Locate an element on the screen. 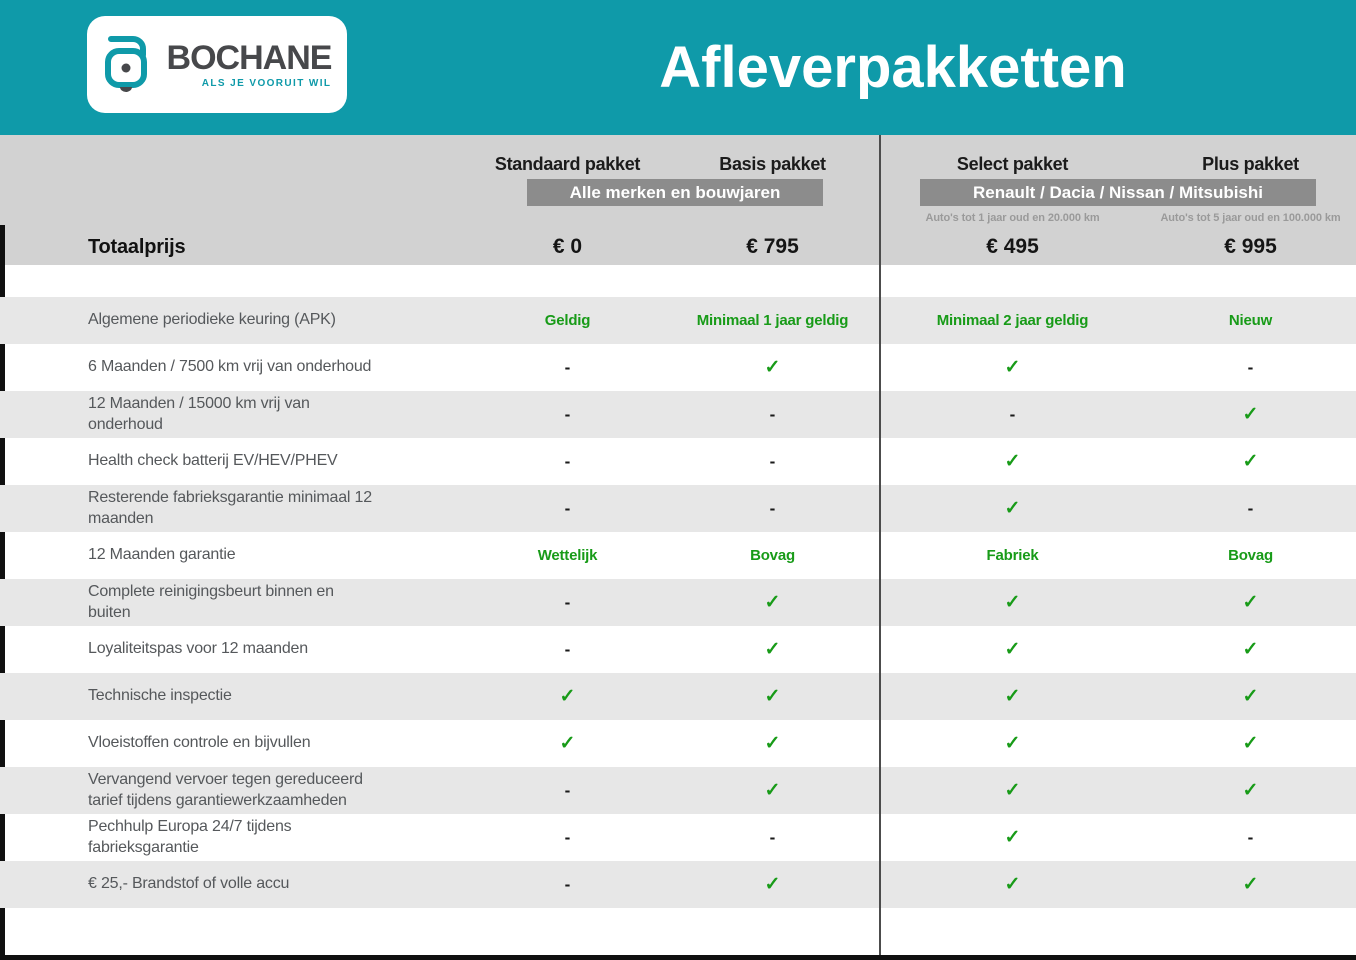 The image size is (1356, 960). package-sublabel-plus: Auto's tot 5 jaar oud en 100.000 km is located at coordinates (1250, 218).